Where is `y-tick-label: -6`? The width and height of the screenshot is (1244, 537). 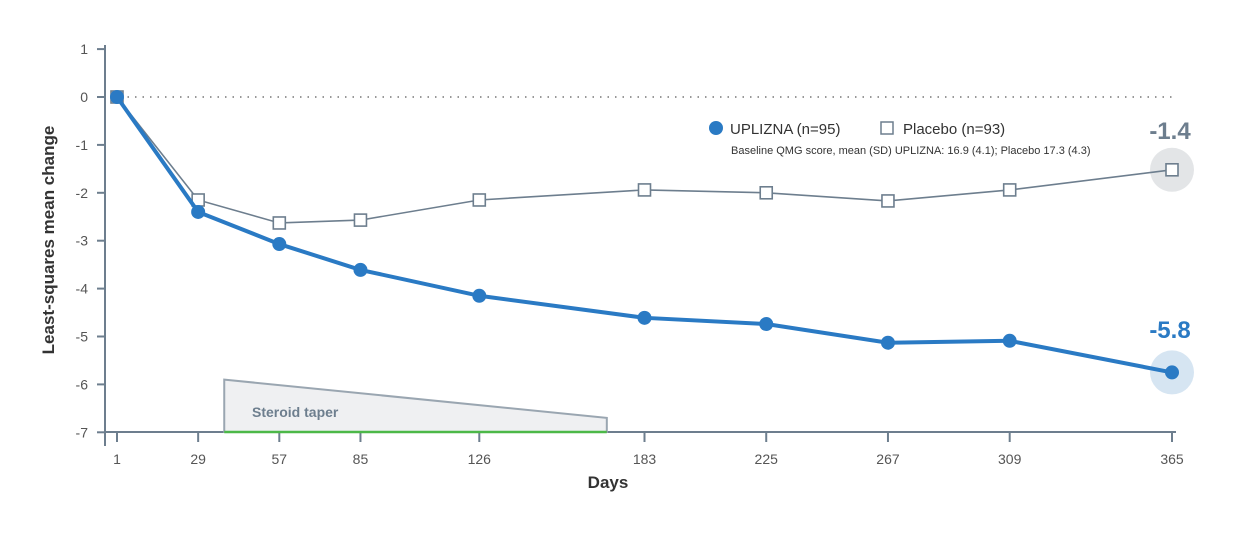
y-tick-label: -6 is located at coordinates (82, 384).